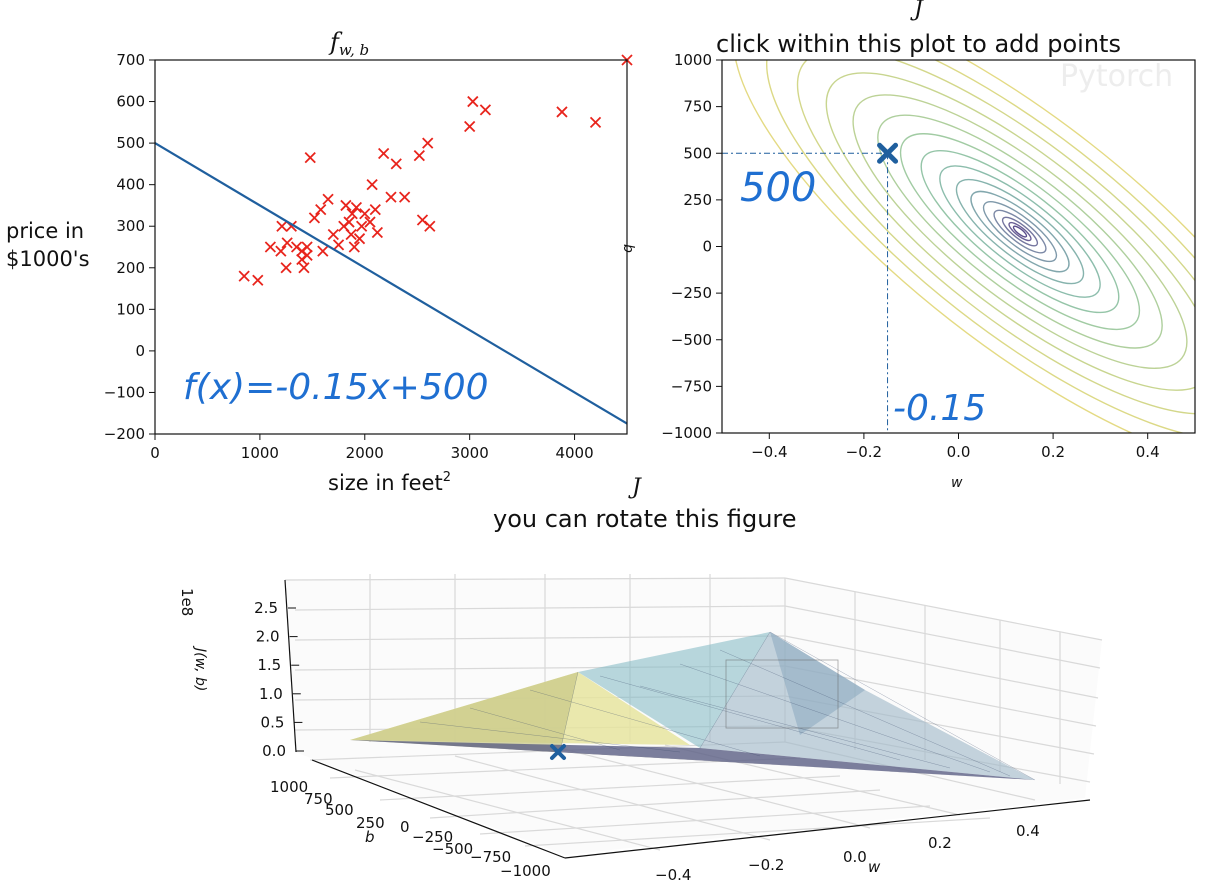  I want to click on equation-annotation: f(x)=-0.15x+500, so click(336, 387).